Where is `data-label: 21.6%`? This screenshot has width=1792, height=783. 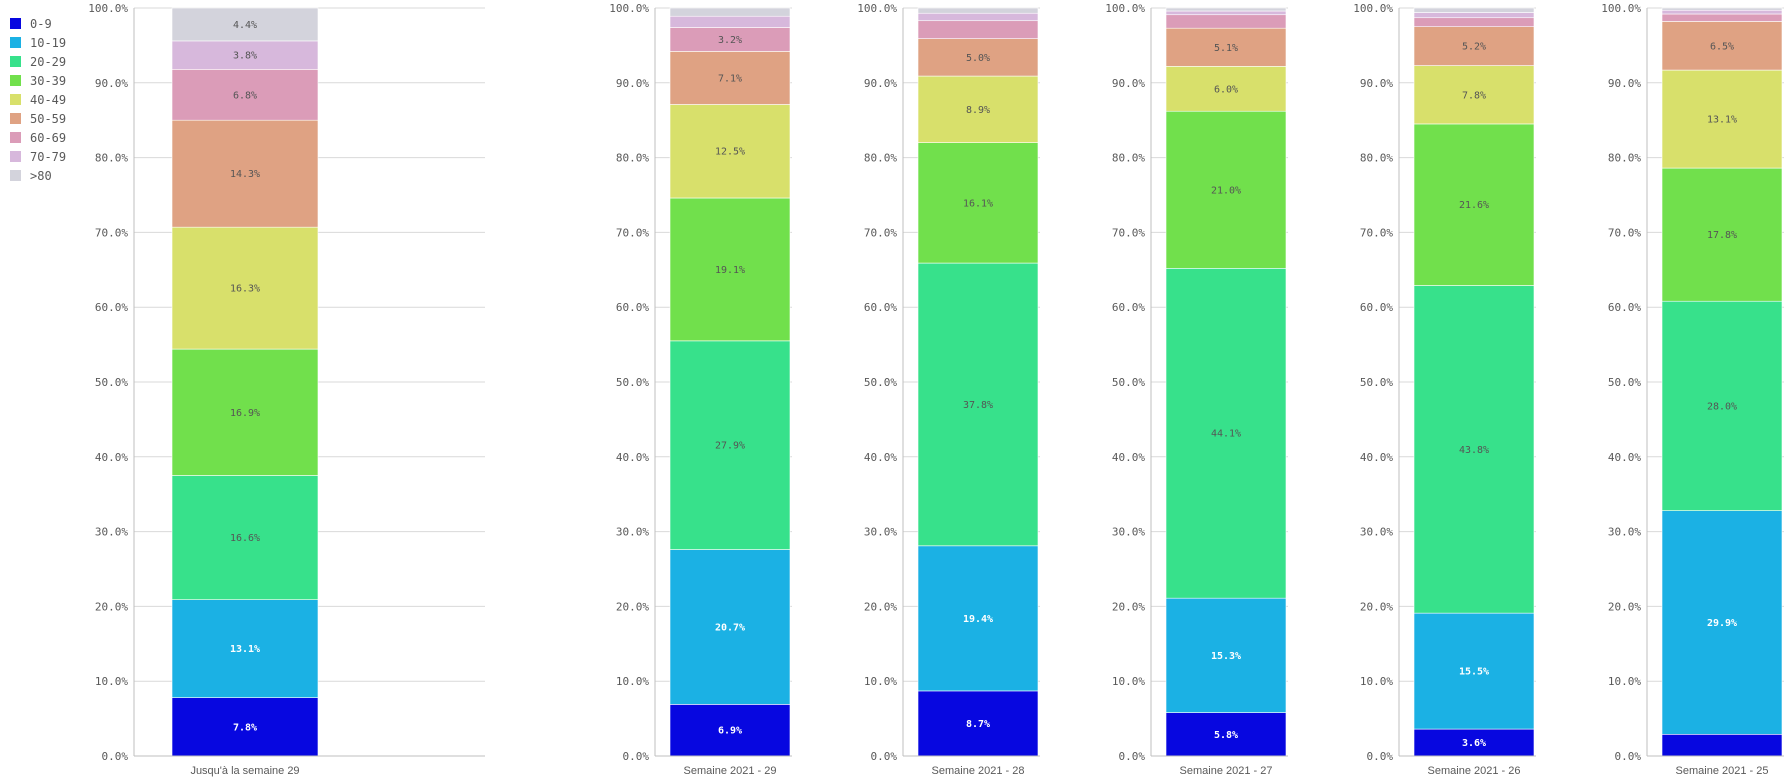
data-label: 21.6% is located at coordinates (1474, 205).